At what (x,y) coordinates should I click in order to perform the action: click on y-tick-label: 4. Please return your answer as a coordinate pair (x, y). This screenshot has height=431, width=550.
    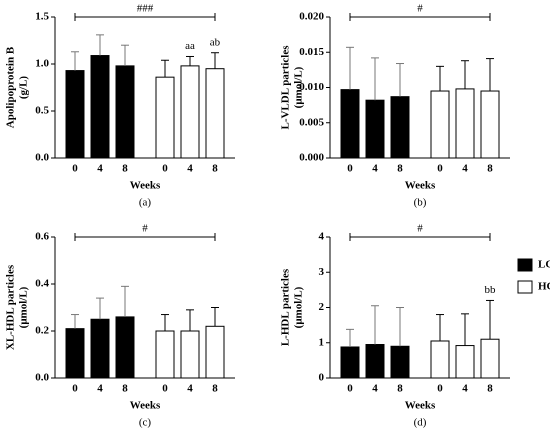
    Looking at the image, I should click on (322, 237).